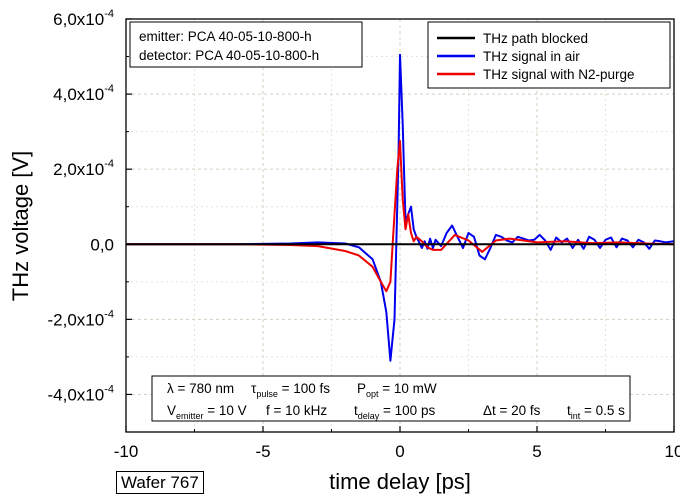  What do you see at coordinates (78, 19) in the screenshot?
I see `y-tick-mantissa: 6,0x10` at bounding box center [78, 19].